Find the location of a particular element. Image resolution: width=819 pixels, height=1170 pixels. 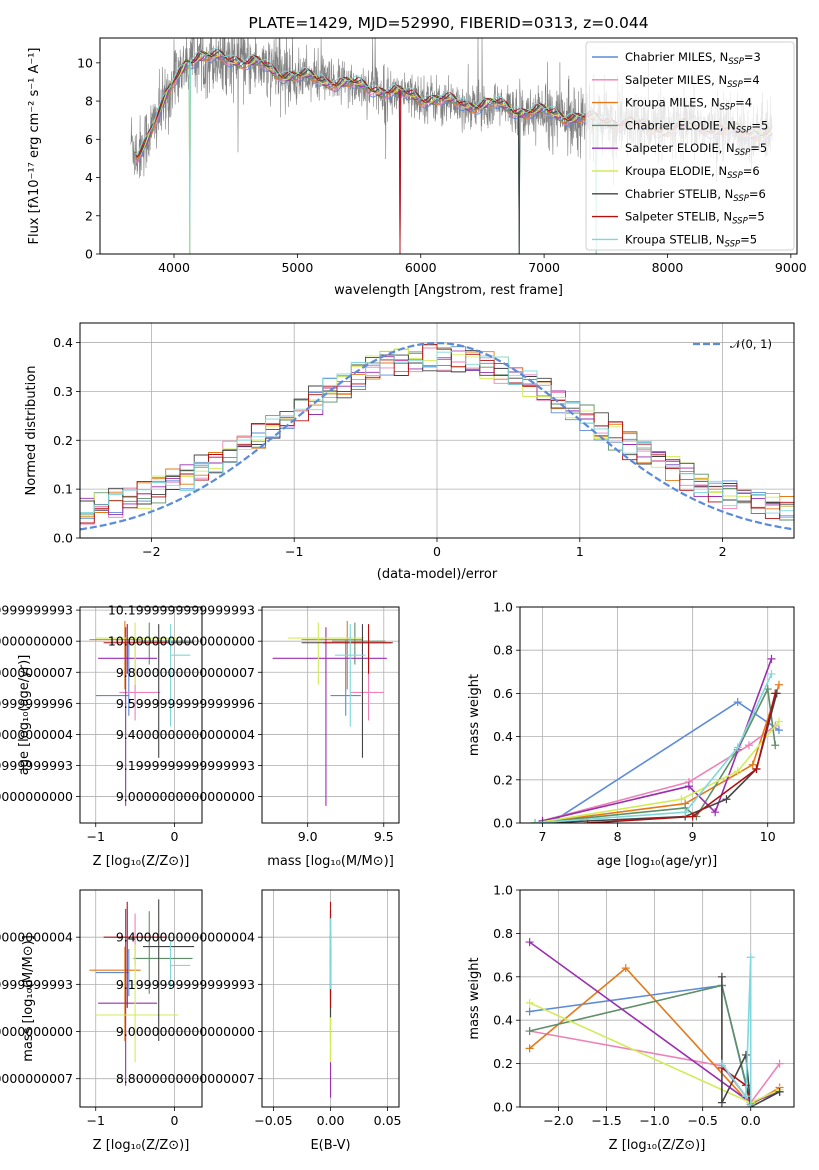

mass-vs-EBV-frame is located at coordinates (330, 998).